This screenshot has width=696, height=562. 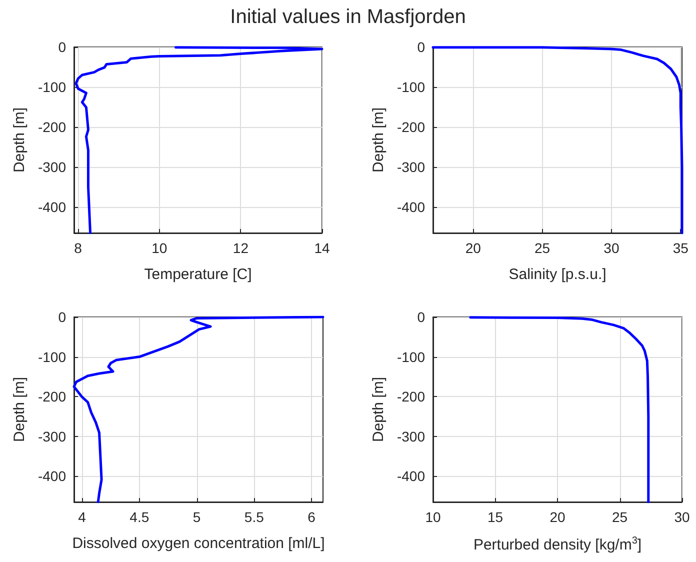 What do you see at coordinates (348, 17) in the screenshot?
I see `chart-title: Initial values in Masfjorden` at bounding box center [348, 17].